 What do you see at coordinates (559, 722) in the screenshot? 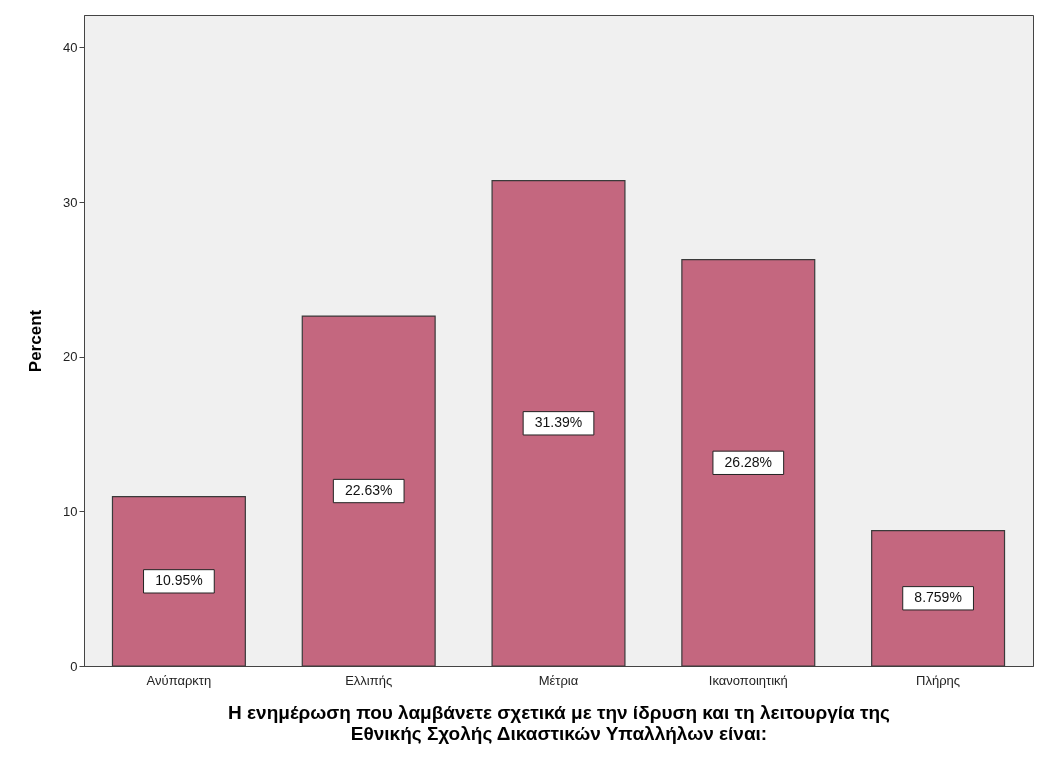
I see `x-axis-title: Η ενημέρωση που λαμβάνετε σχετικά με την ίδρυση και τη λειτουργία της Εθνικής Σχολής Δικαστικών Υπαλλήλων είναι:` at bounding box center [559, 722].